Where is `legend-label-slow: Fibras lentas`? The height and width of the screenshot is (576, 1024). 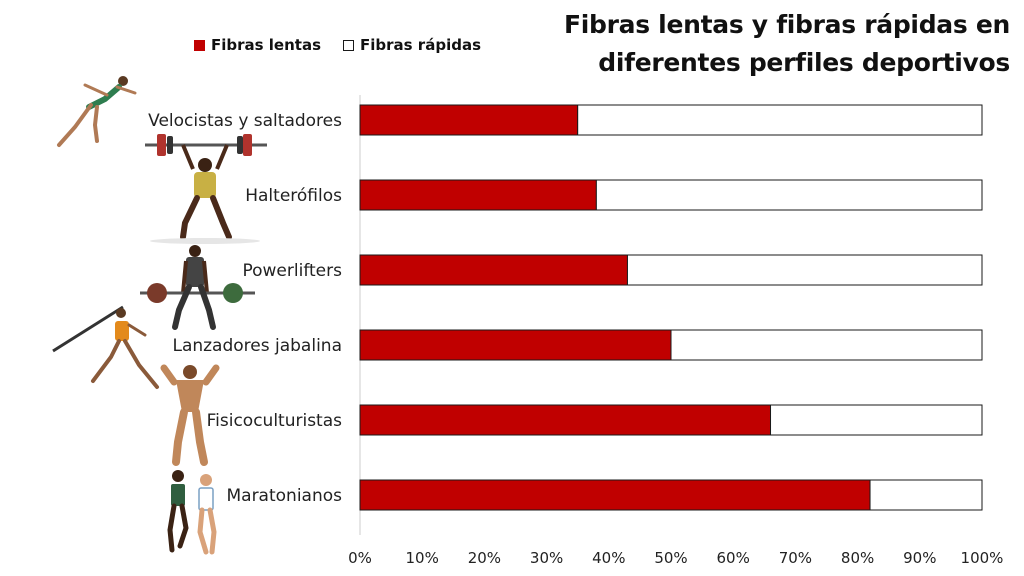 legend-label-slow: Fibras lentas is located at coordinates (266, 45).